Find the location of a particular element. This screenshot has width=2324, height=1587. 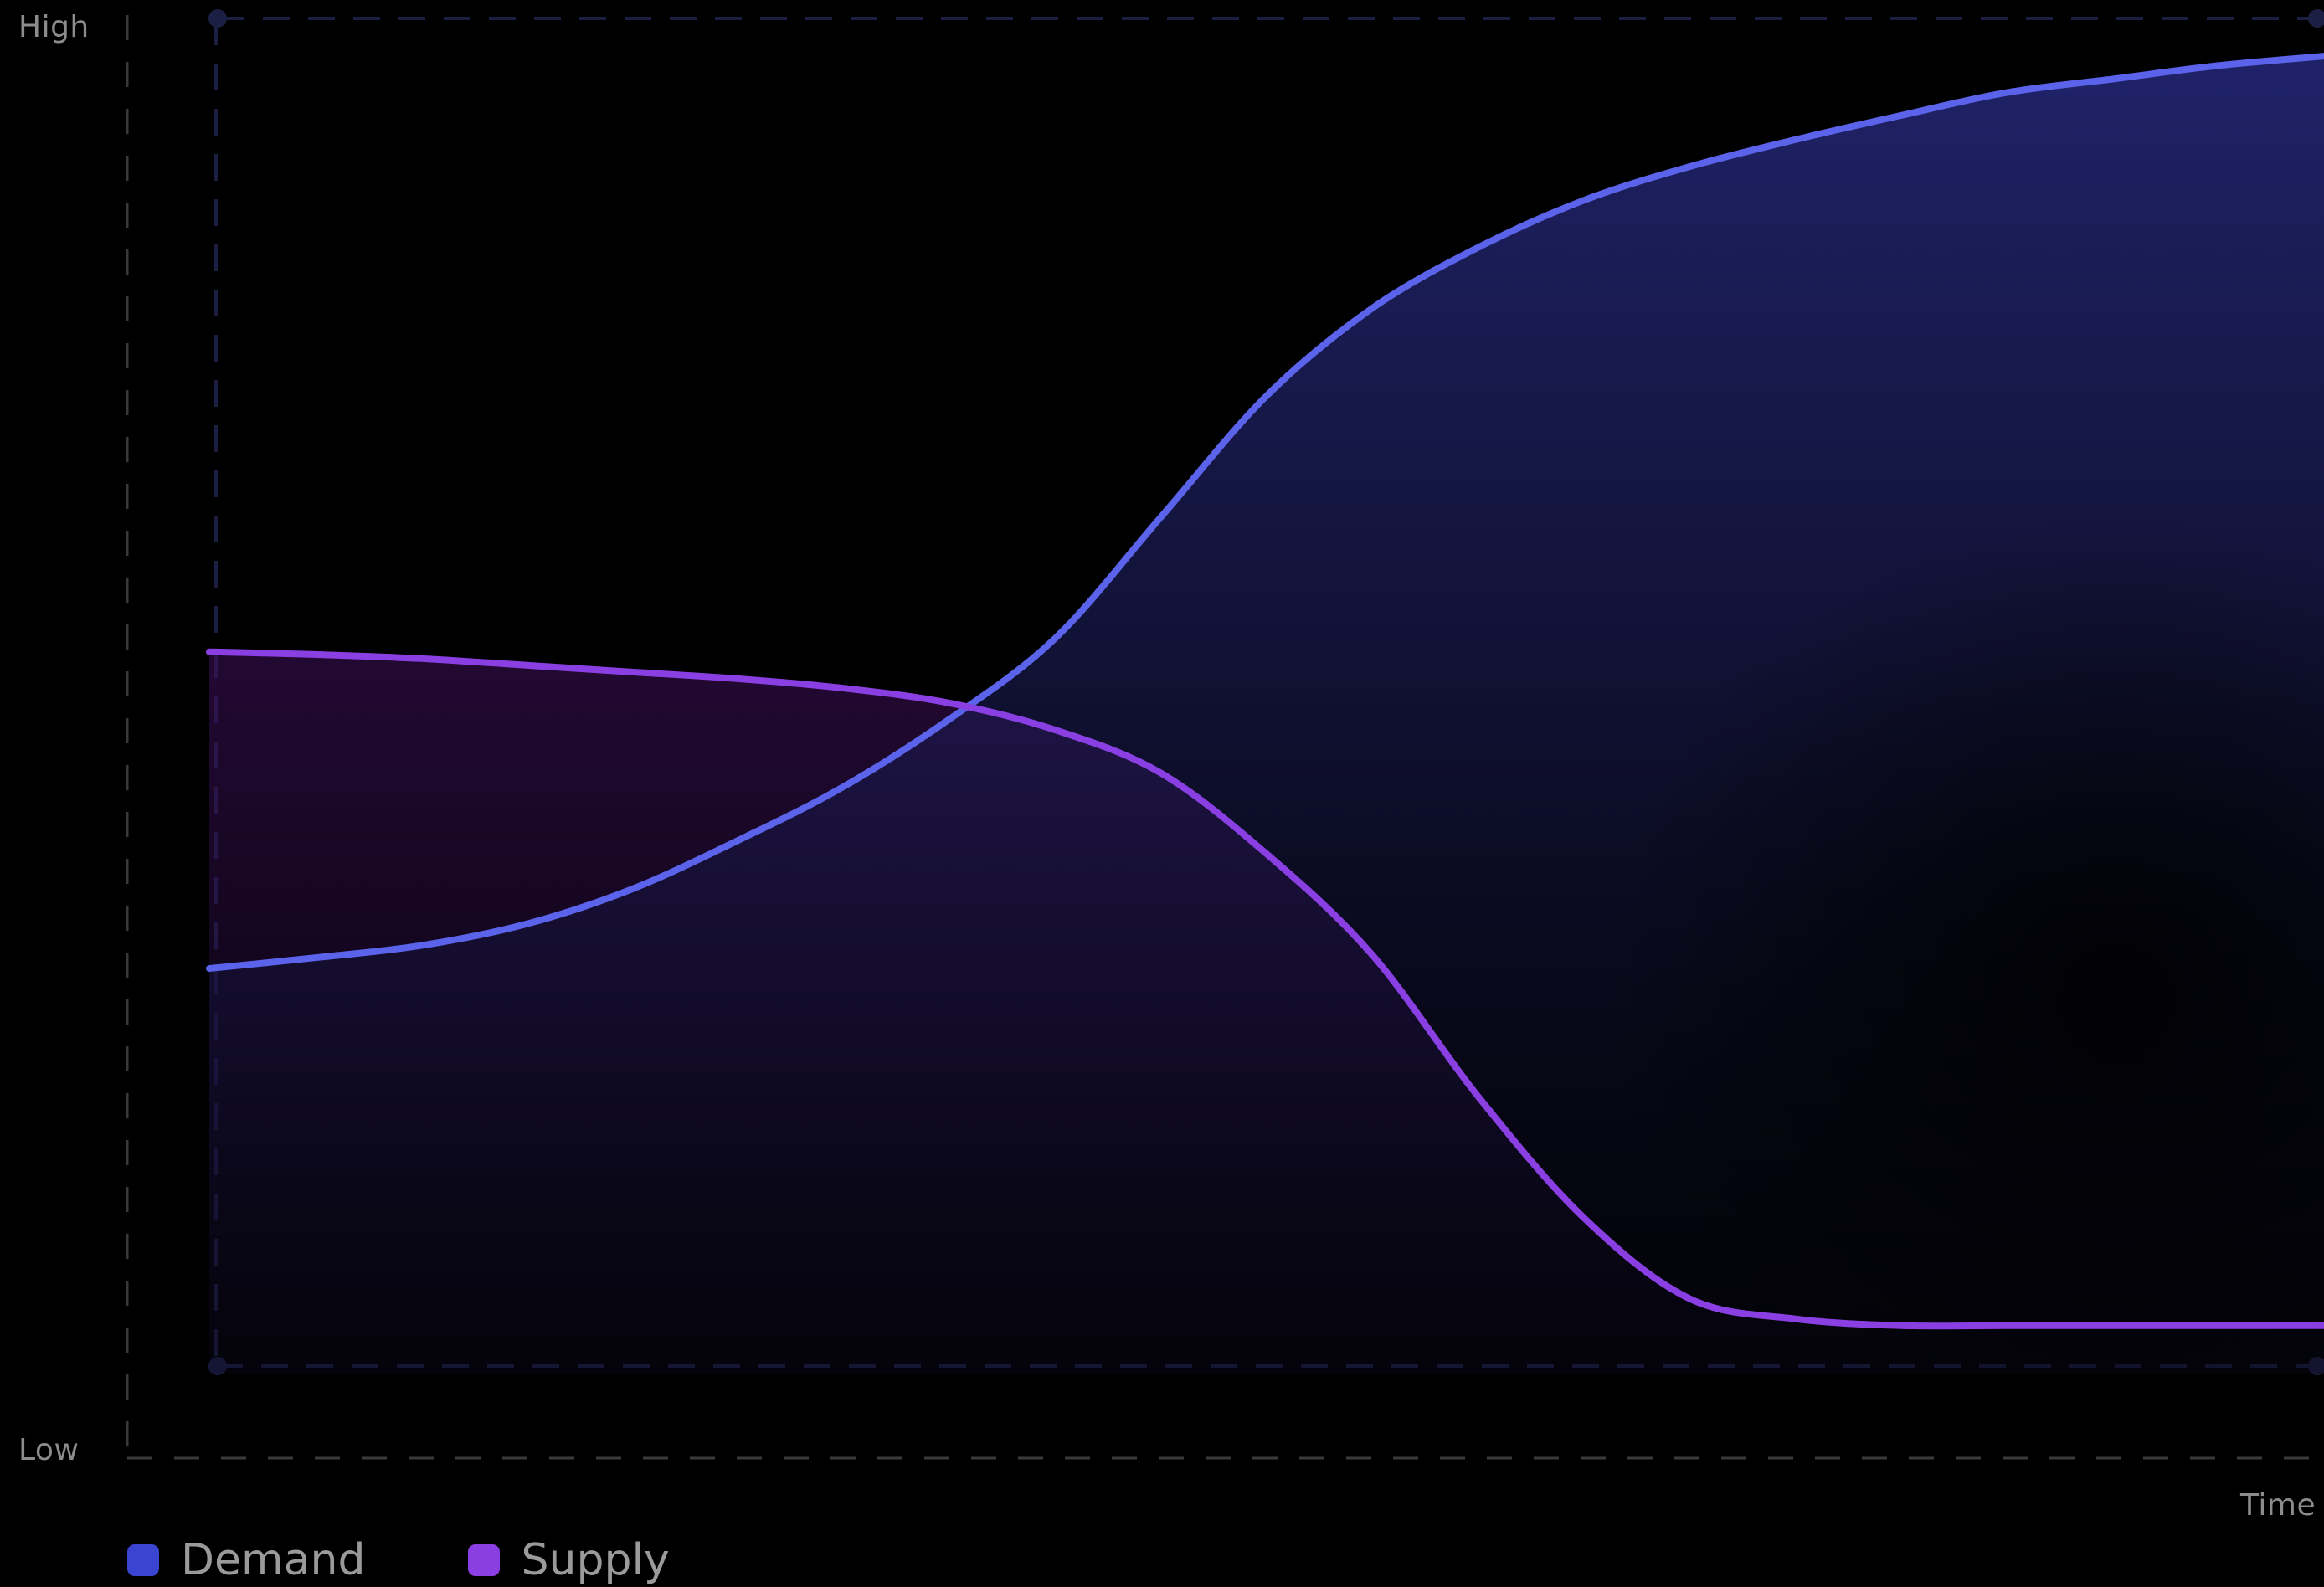

legend-swatch-demand is located at coordinates (143, 1560).